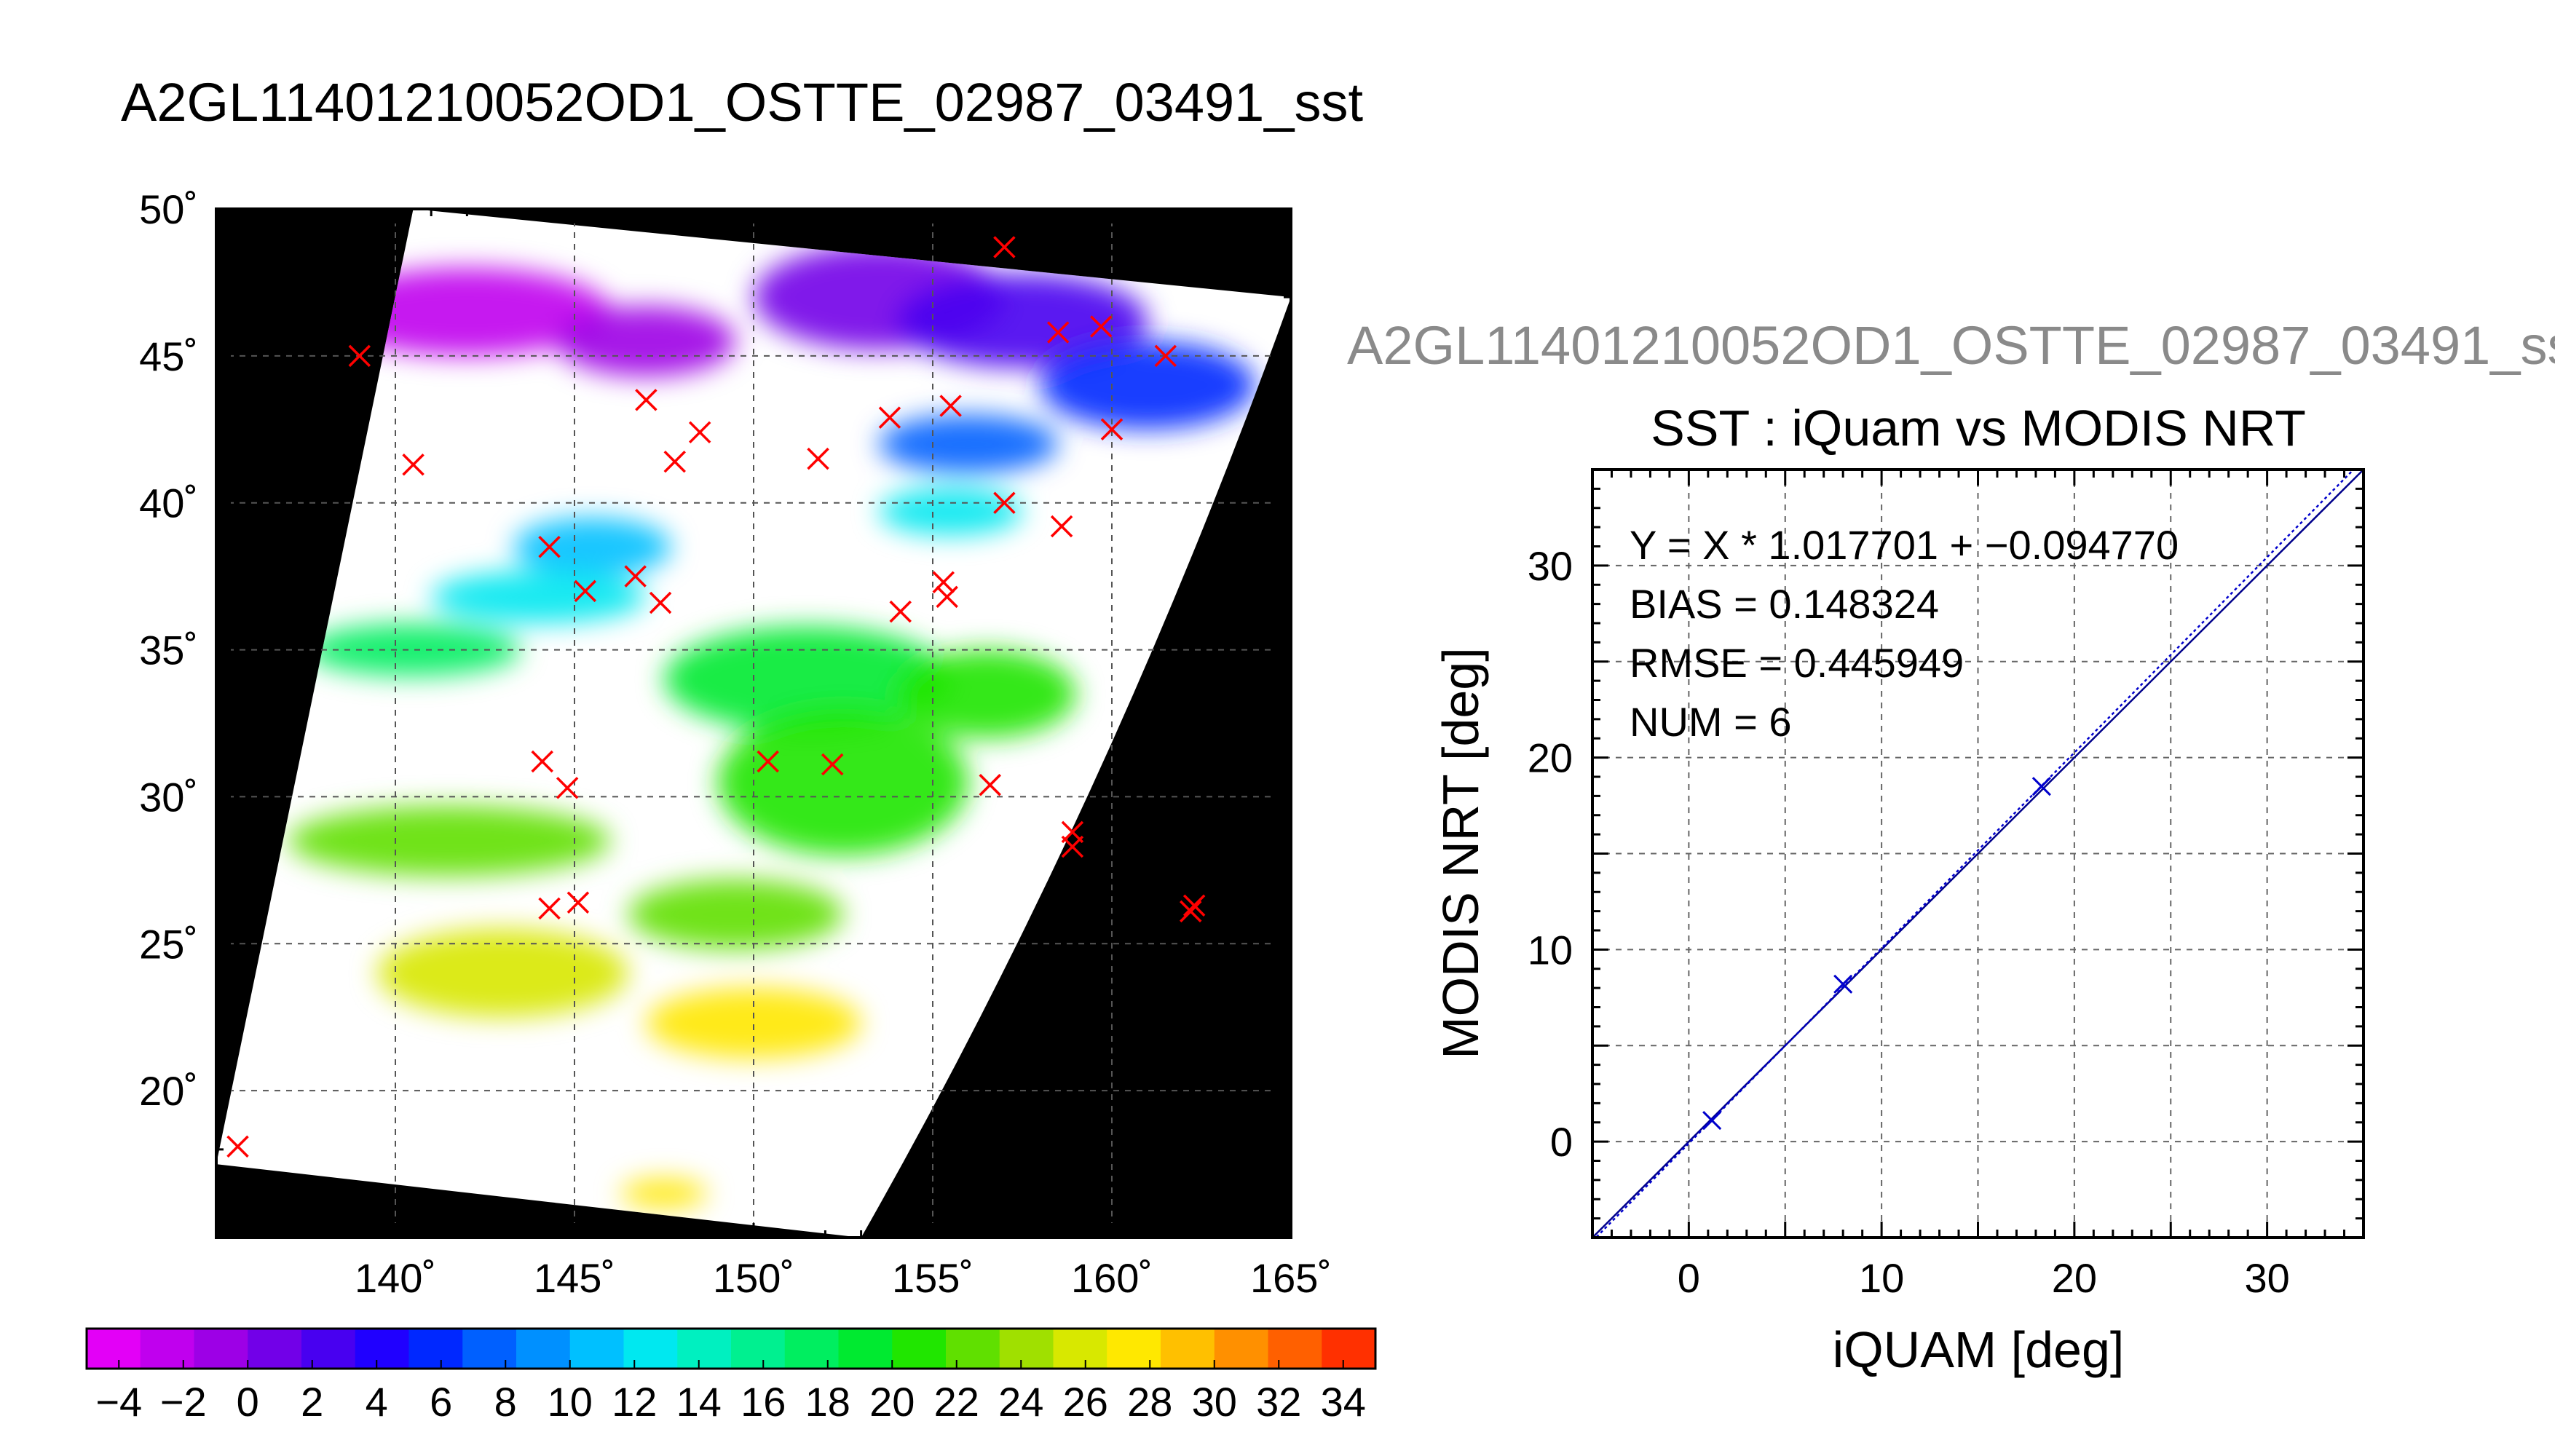 The width and height of the screenshot is (2555, 1456). Describe the element at coordinates (1797, 663) in the screenshot. I see `rmse-stat: RMSE = 0.445949` at that location.